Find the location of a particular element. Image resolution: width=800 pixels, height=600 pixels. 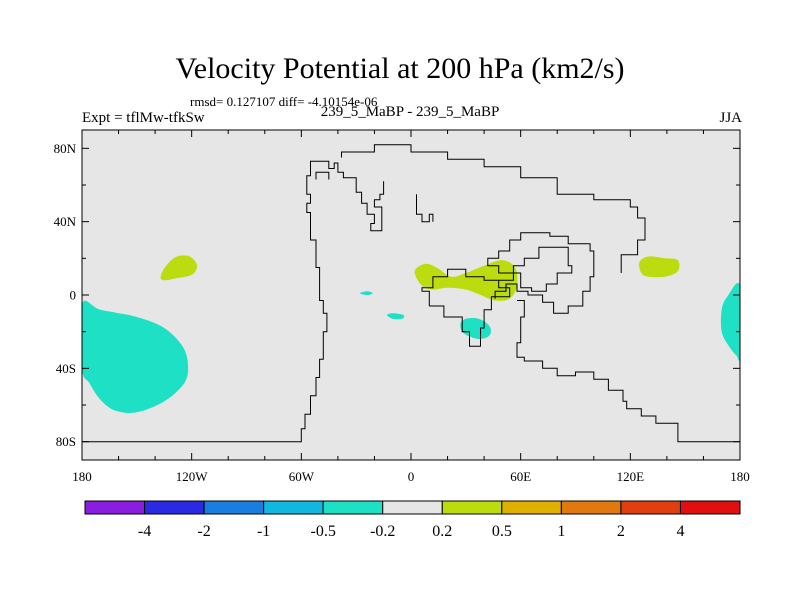

x-tick-label: 120E is located at coordinates (631, 476).